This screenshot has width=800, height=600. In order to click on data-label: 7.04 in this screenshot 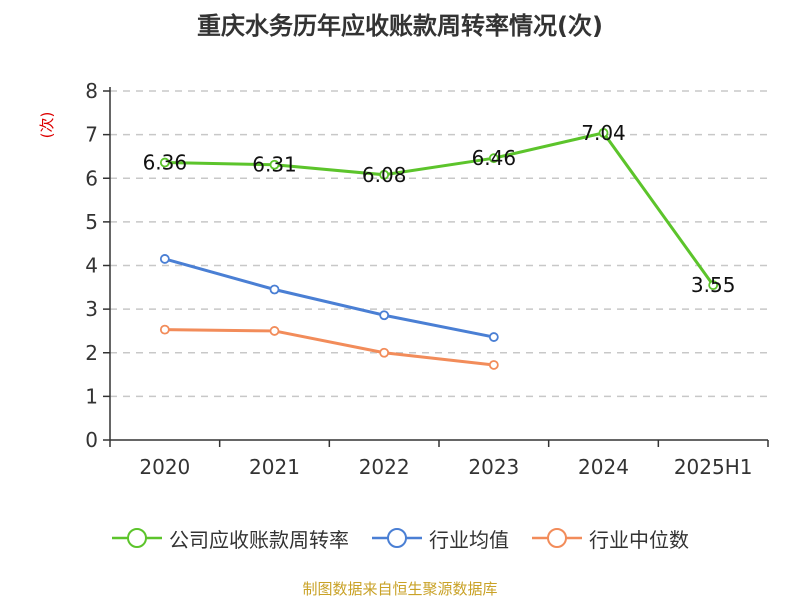, I will do `click(603, 133)`.